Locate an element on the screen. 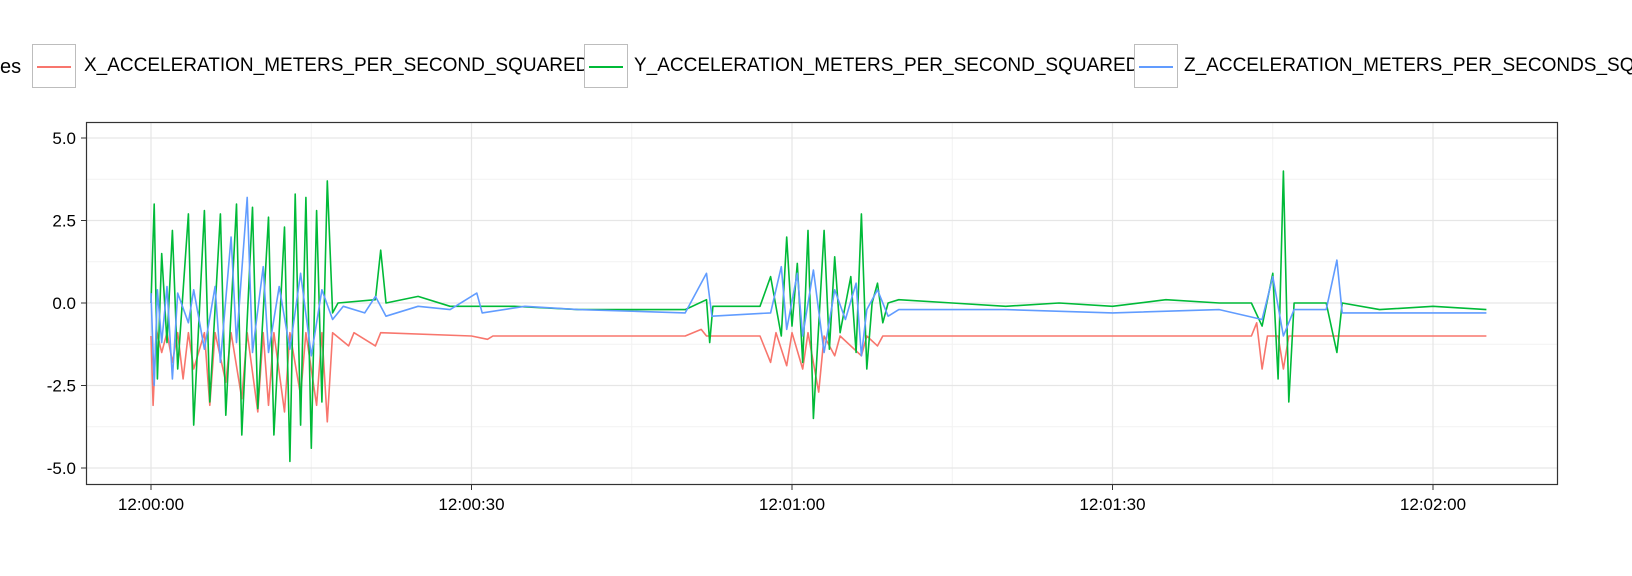 The width and height of the screenshot is (1632, 576). y-tick-label: 2.5 is located at coordinates (64, 221).